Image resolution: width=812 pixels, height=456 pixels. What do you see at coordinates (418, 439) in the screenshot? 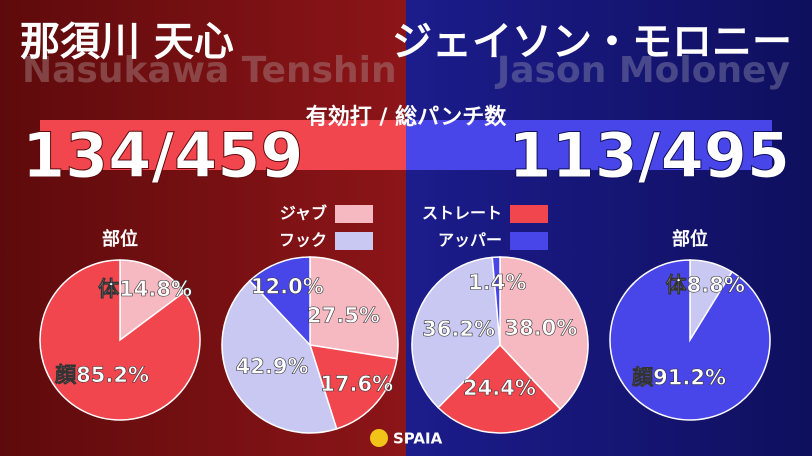
I see `brand: SPAIA` at bounding box center [418, 439].